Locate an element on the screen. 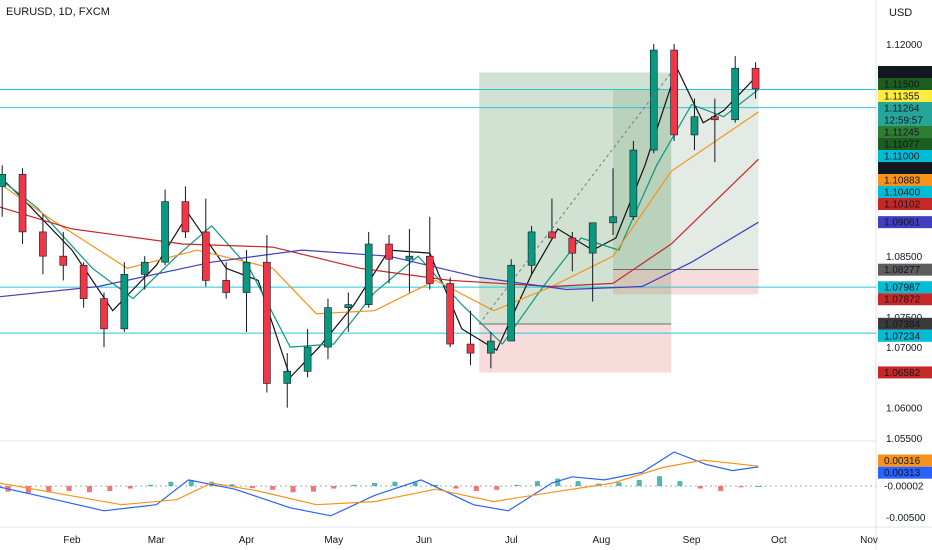  currency-label: USD is located at coordinates (900, 13).